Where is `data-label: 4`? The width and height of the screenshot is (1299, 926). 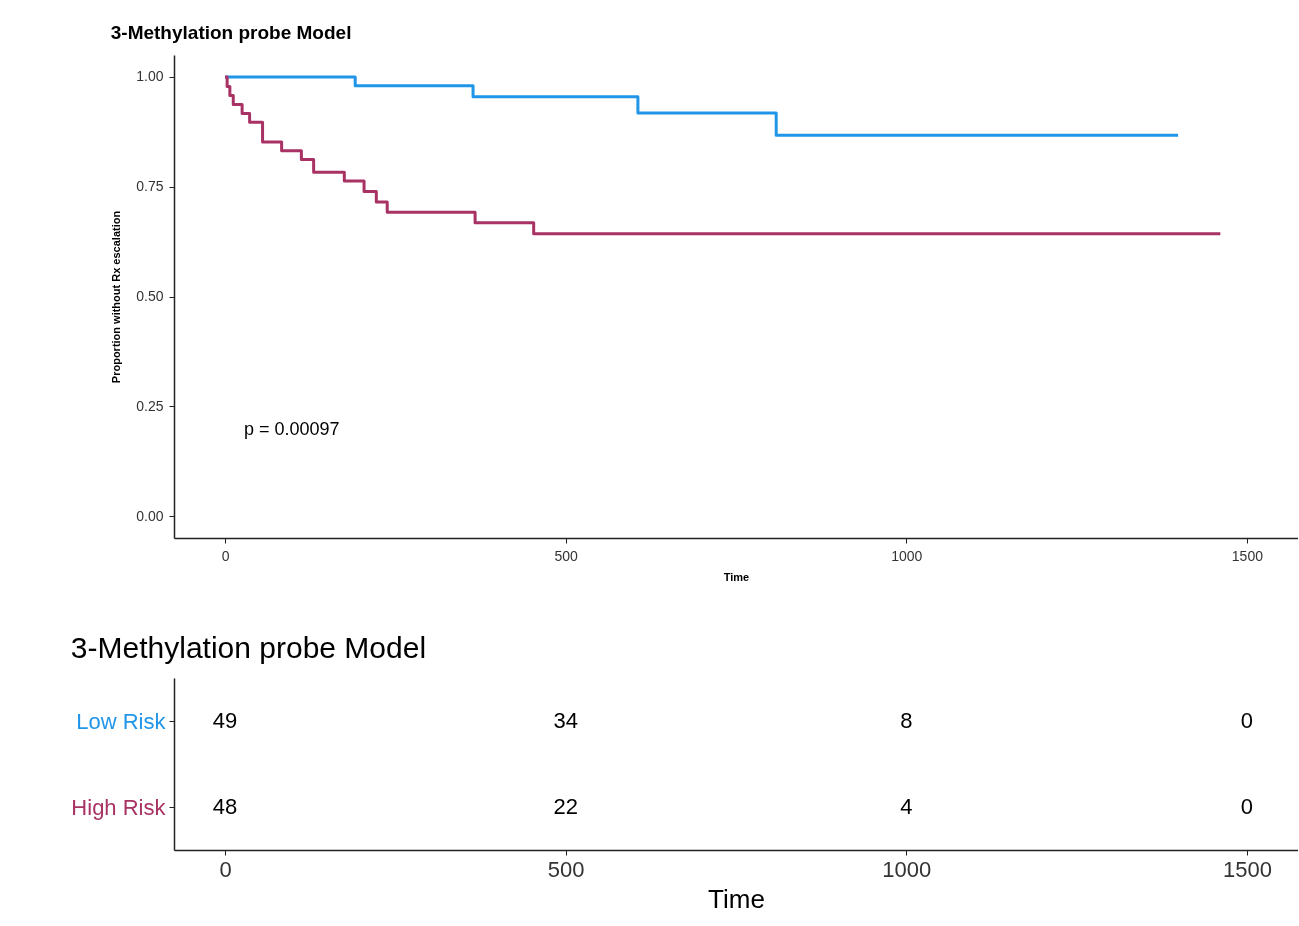
data-label: 4 is located at coordinates (906, 806).